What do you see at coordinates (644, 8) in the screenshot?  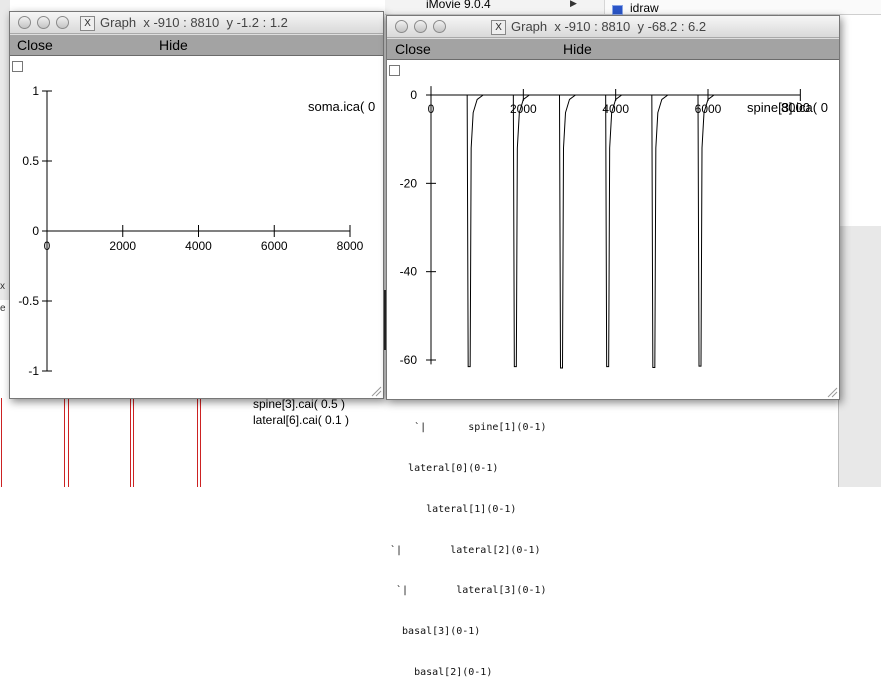 I see `background-side-item: idraw` at bounding box center [644, 8].